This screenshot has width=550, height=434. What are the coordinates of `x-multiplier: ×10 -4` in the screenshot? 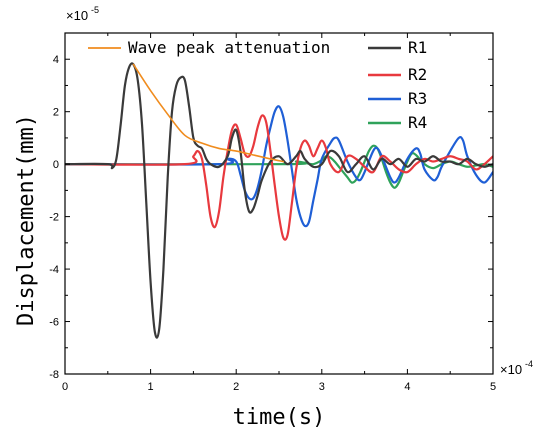 It's located at (516, 368).